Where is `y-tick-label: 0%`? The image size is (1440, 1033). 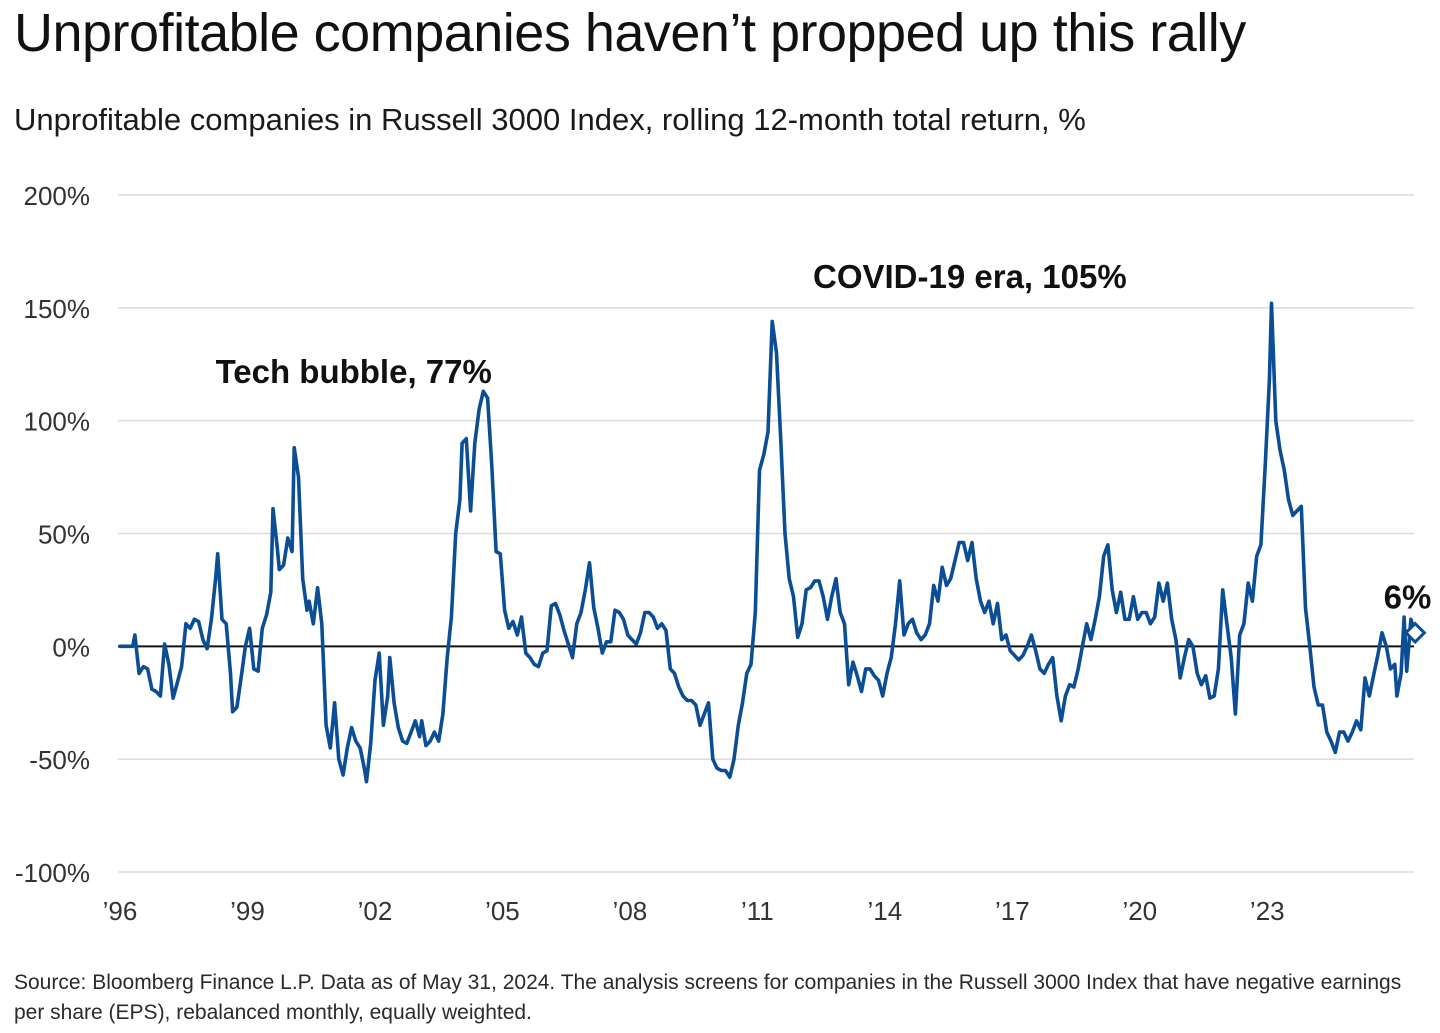
y-tick-label: 0% is located at coordinates (71, 647).